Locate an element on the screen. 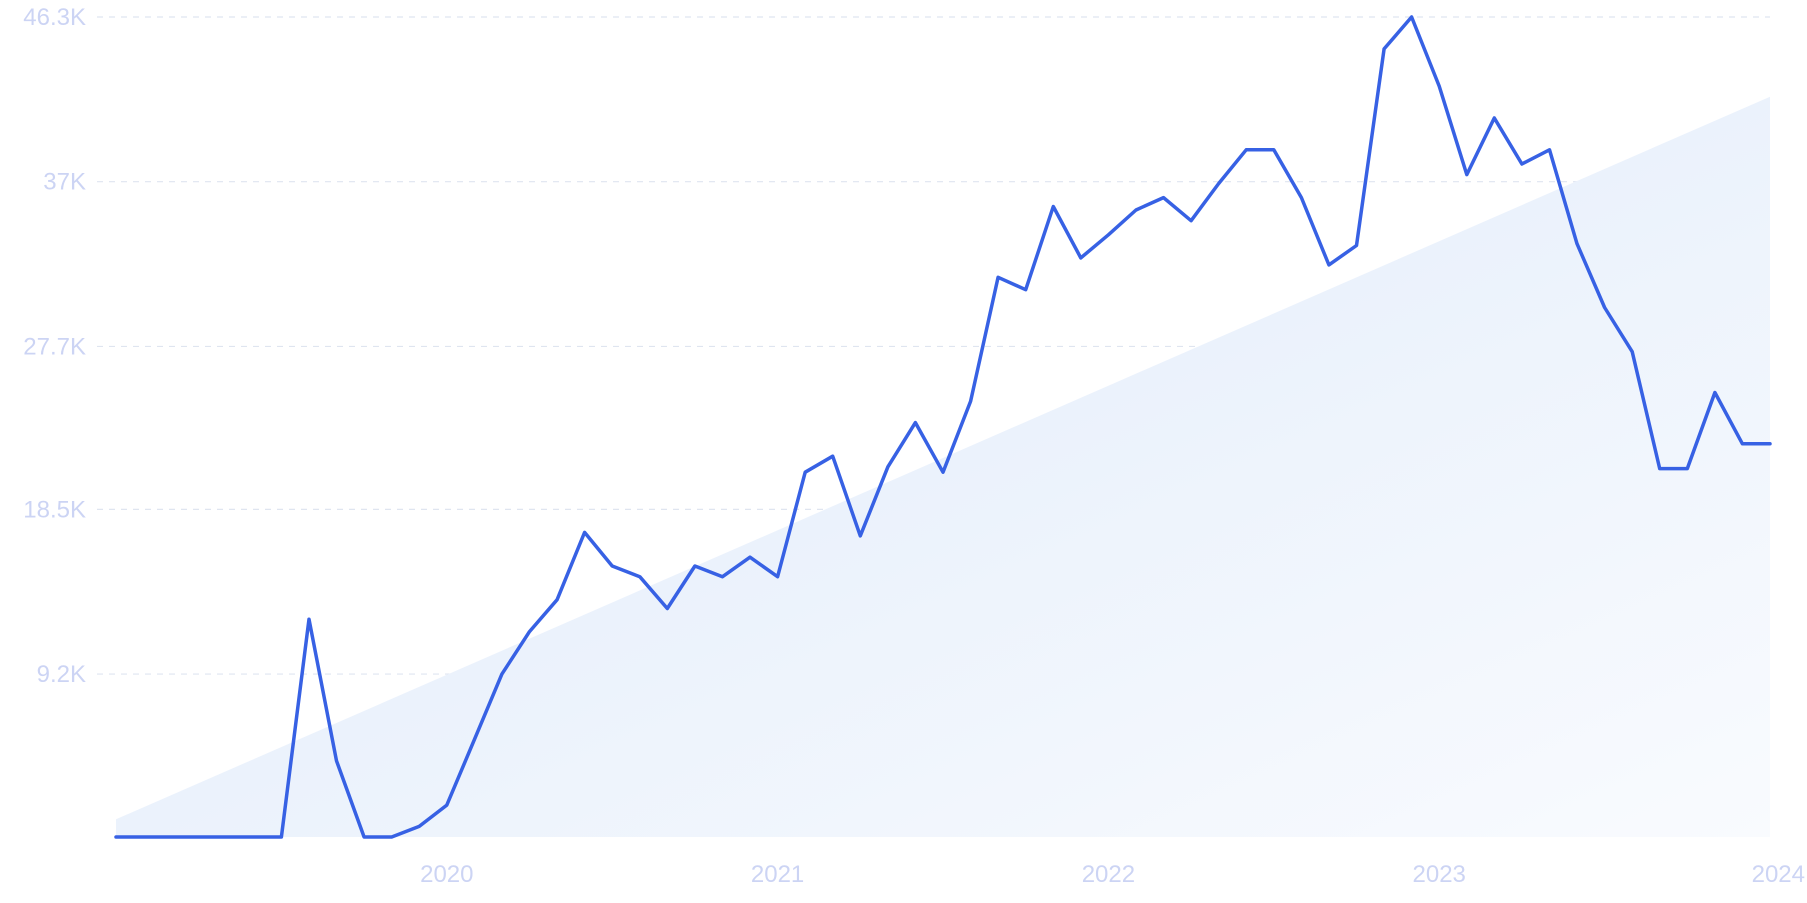  x-tick-label: 2022 is located at coordinates (1108, 874).